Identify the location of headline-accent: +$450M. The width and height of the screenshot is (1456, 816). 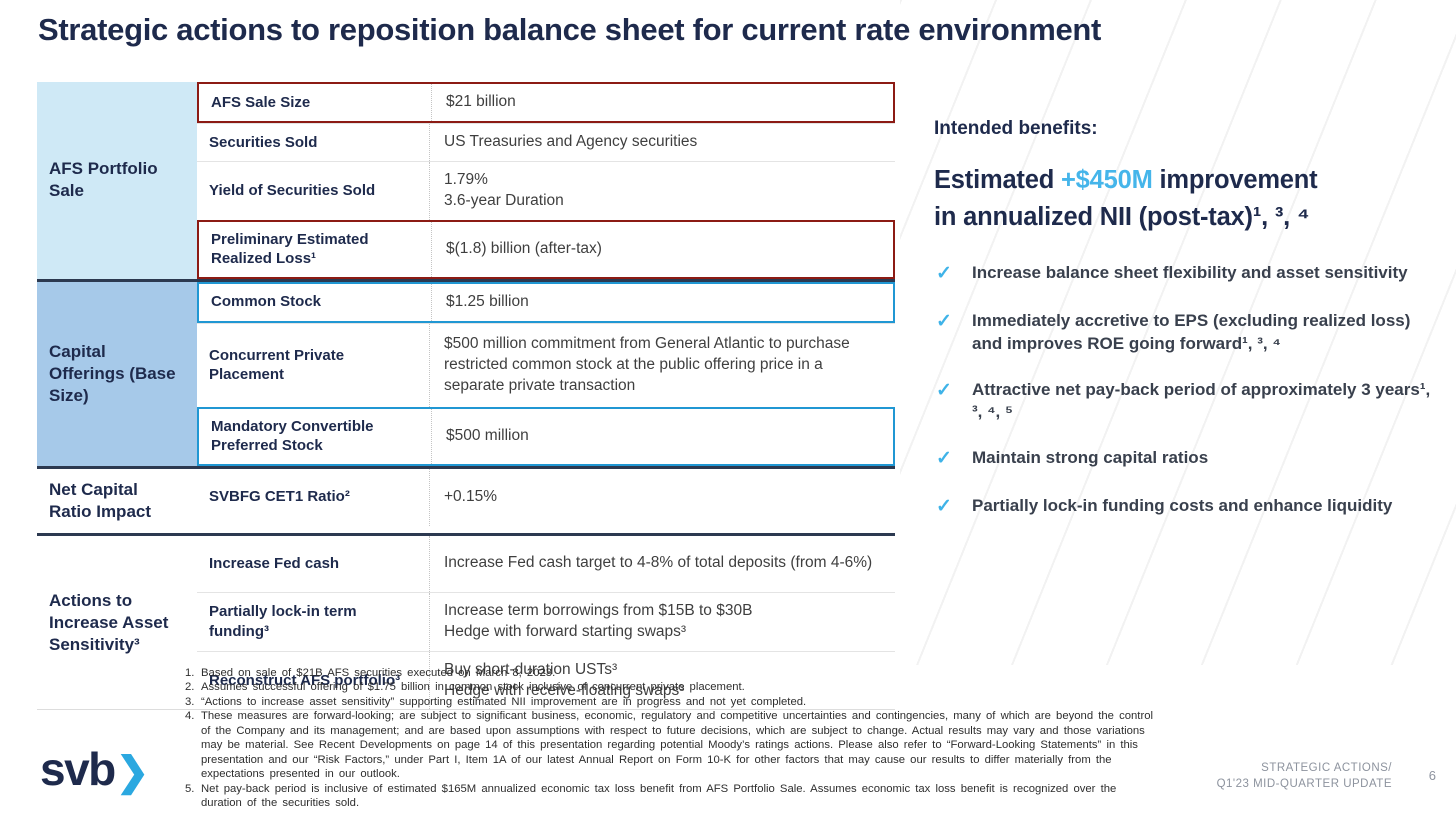
(1106, 180).